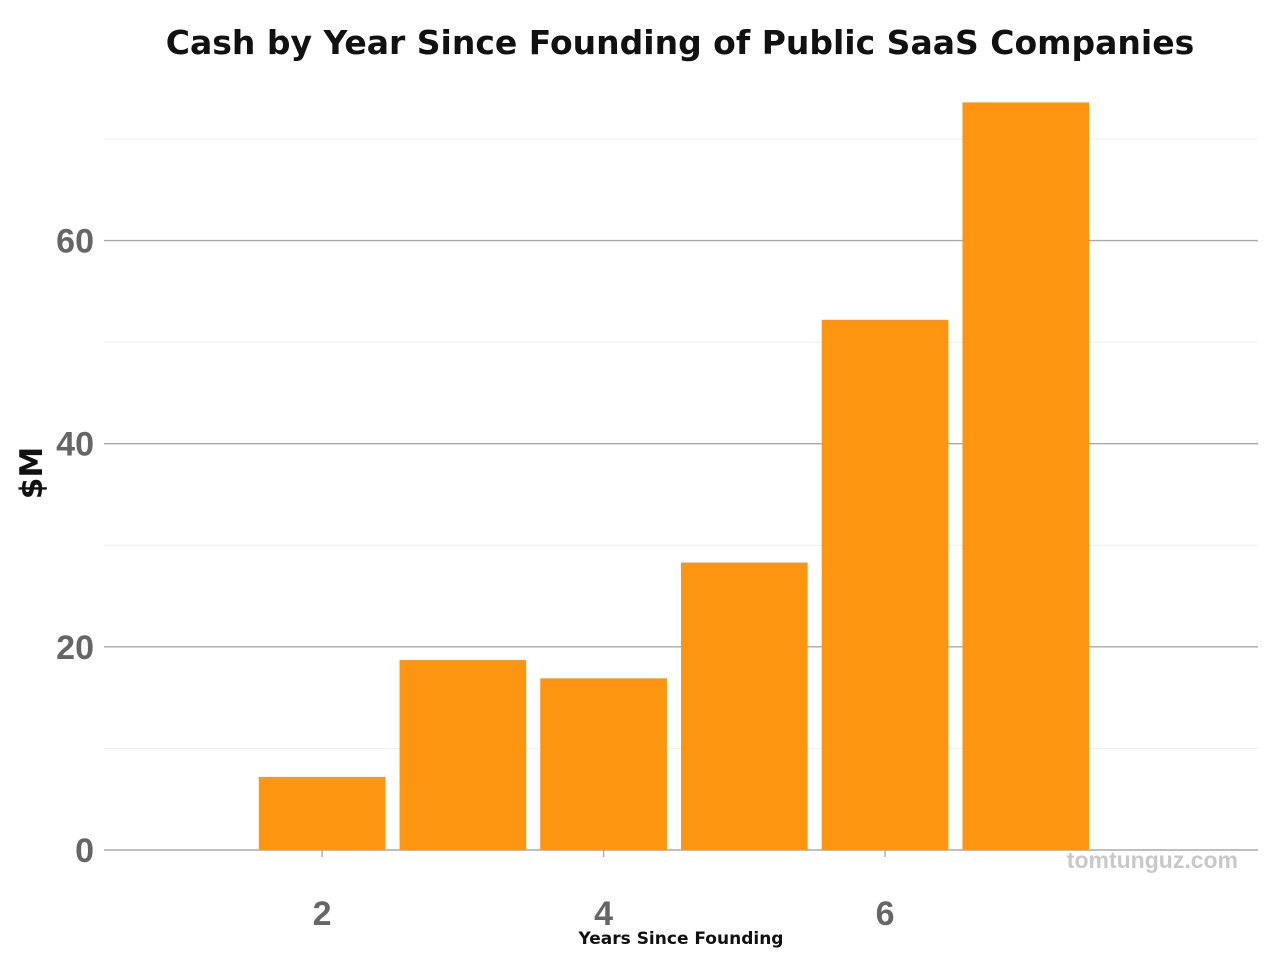  What do you see at coordinates (32, 473) in the screenshot?
I see `y-axis-title: $M` at bounding box center [32, 473].